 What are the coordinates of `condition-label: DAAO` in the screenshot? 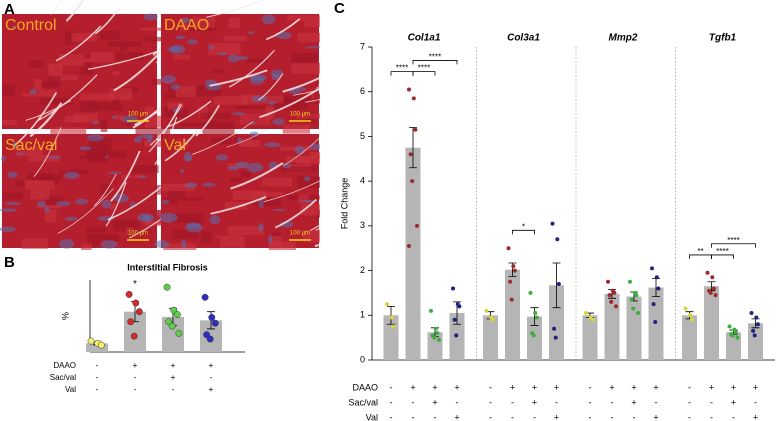 It's located at (64, 365).